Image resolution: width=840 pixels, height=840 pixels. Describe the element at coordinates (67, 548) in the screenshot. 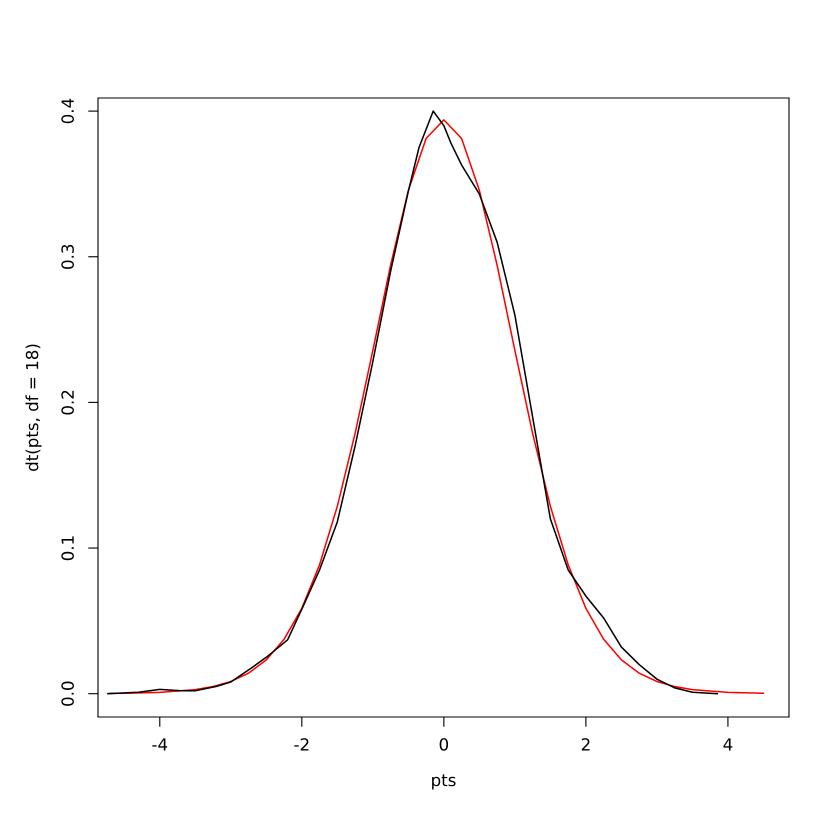

I see `y-tick-label: 0.1` at that location.